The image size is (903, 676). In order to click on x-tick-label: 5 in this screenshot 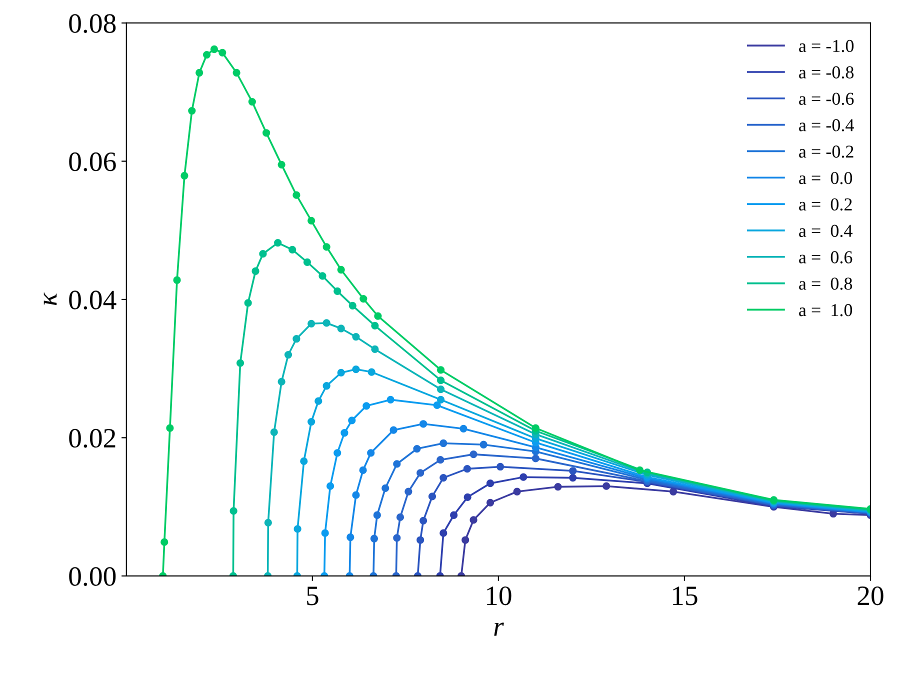, I will do `click(312, 596)`.